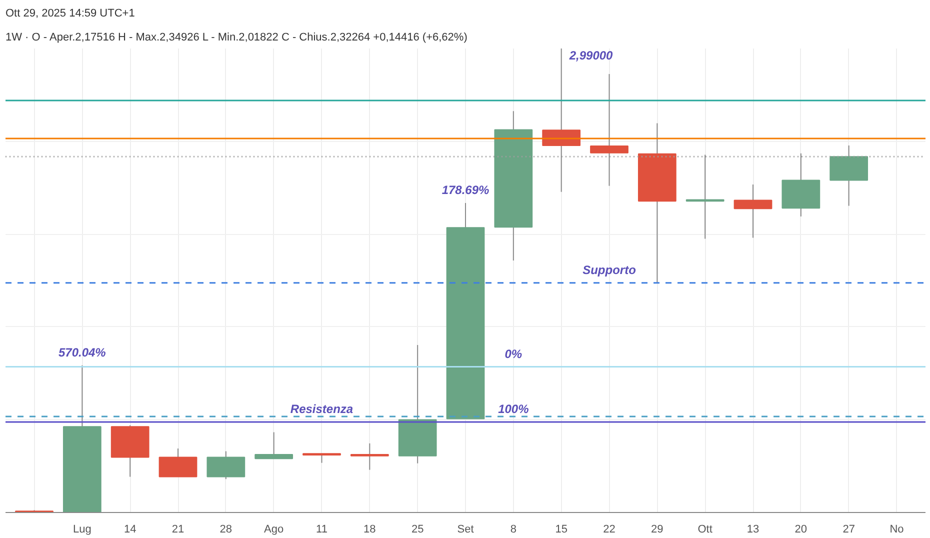  I want to click on x-tick-label: No, so click(897, 530).